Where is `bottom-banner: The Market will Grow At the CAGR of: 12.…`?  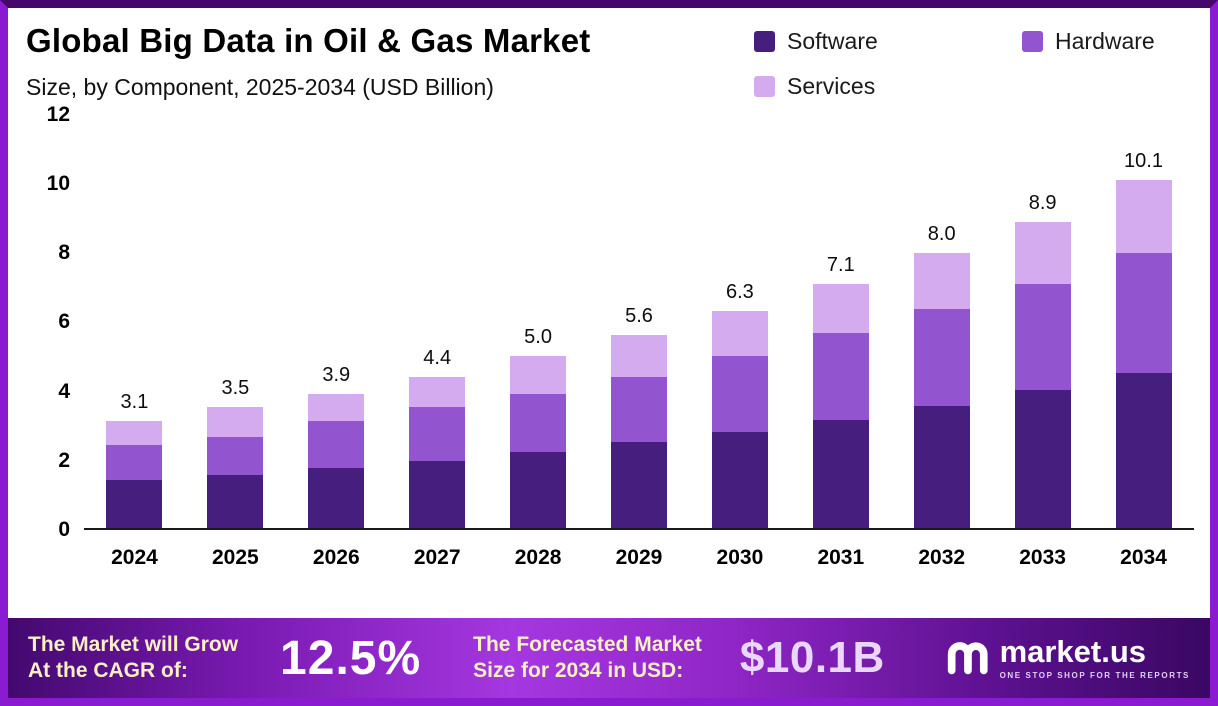
bottom-banner: The Market will Grow At the CAGR of: 12.… is located at coordinates (609, 658).